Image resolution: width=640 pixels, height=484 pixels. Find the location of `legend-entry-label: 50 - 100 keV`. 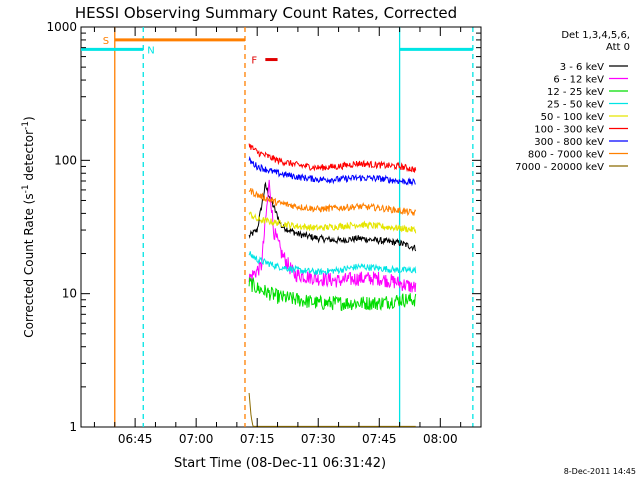

legend-entry-label: 50 - 100 keV is located at coordinates (573, 117).